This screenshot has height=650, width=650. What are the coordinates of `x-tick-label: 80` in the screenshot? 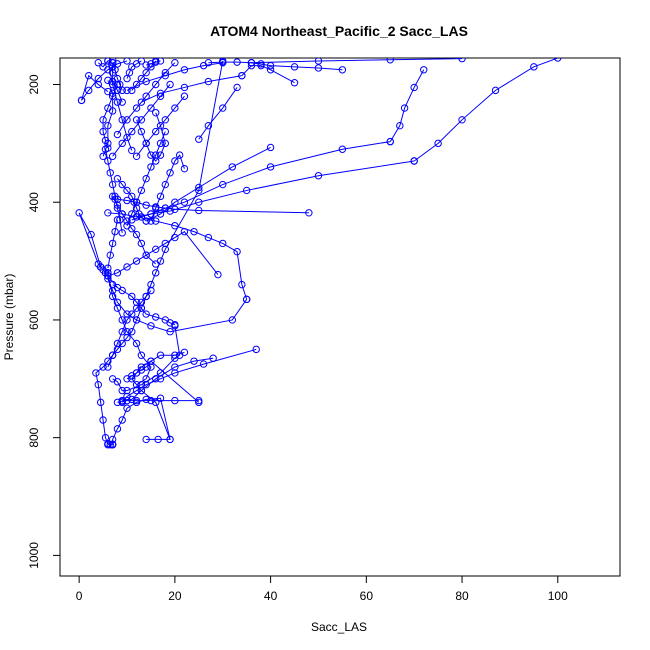 It's located at (462, 596).